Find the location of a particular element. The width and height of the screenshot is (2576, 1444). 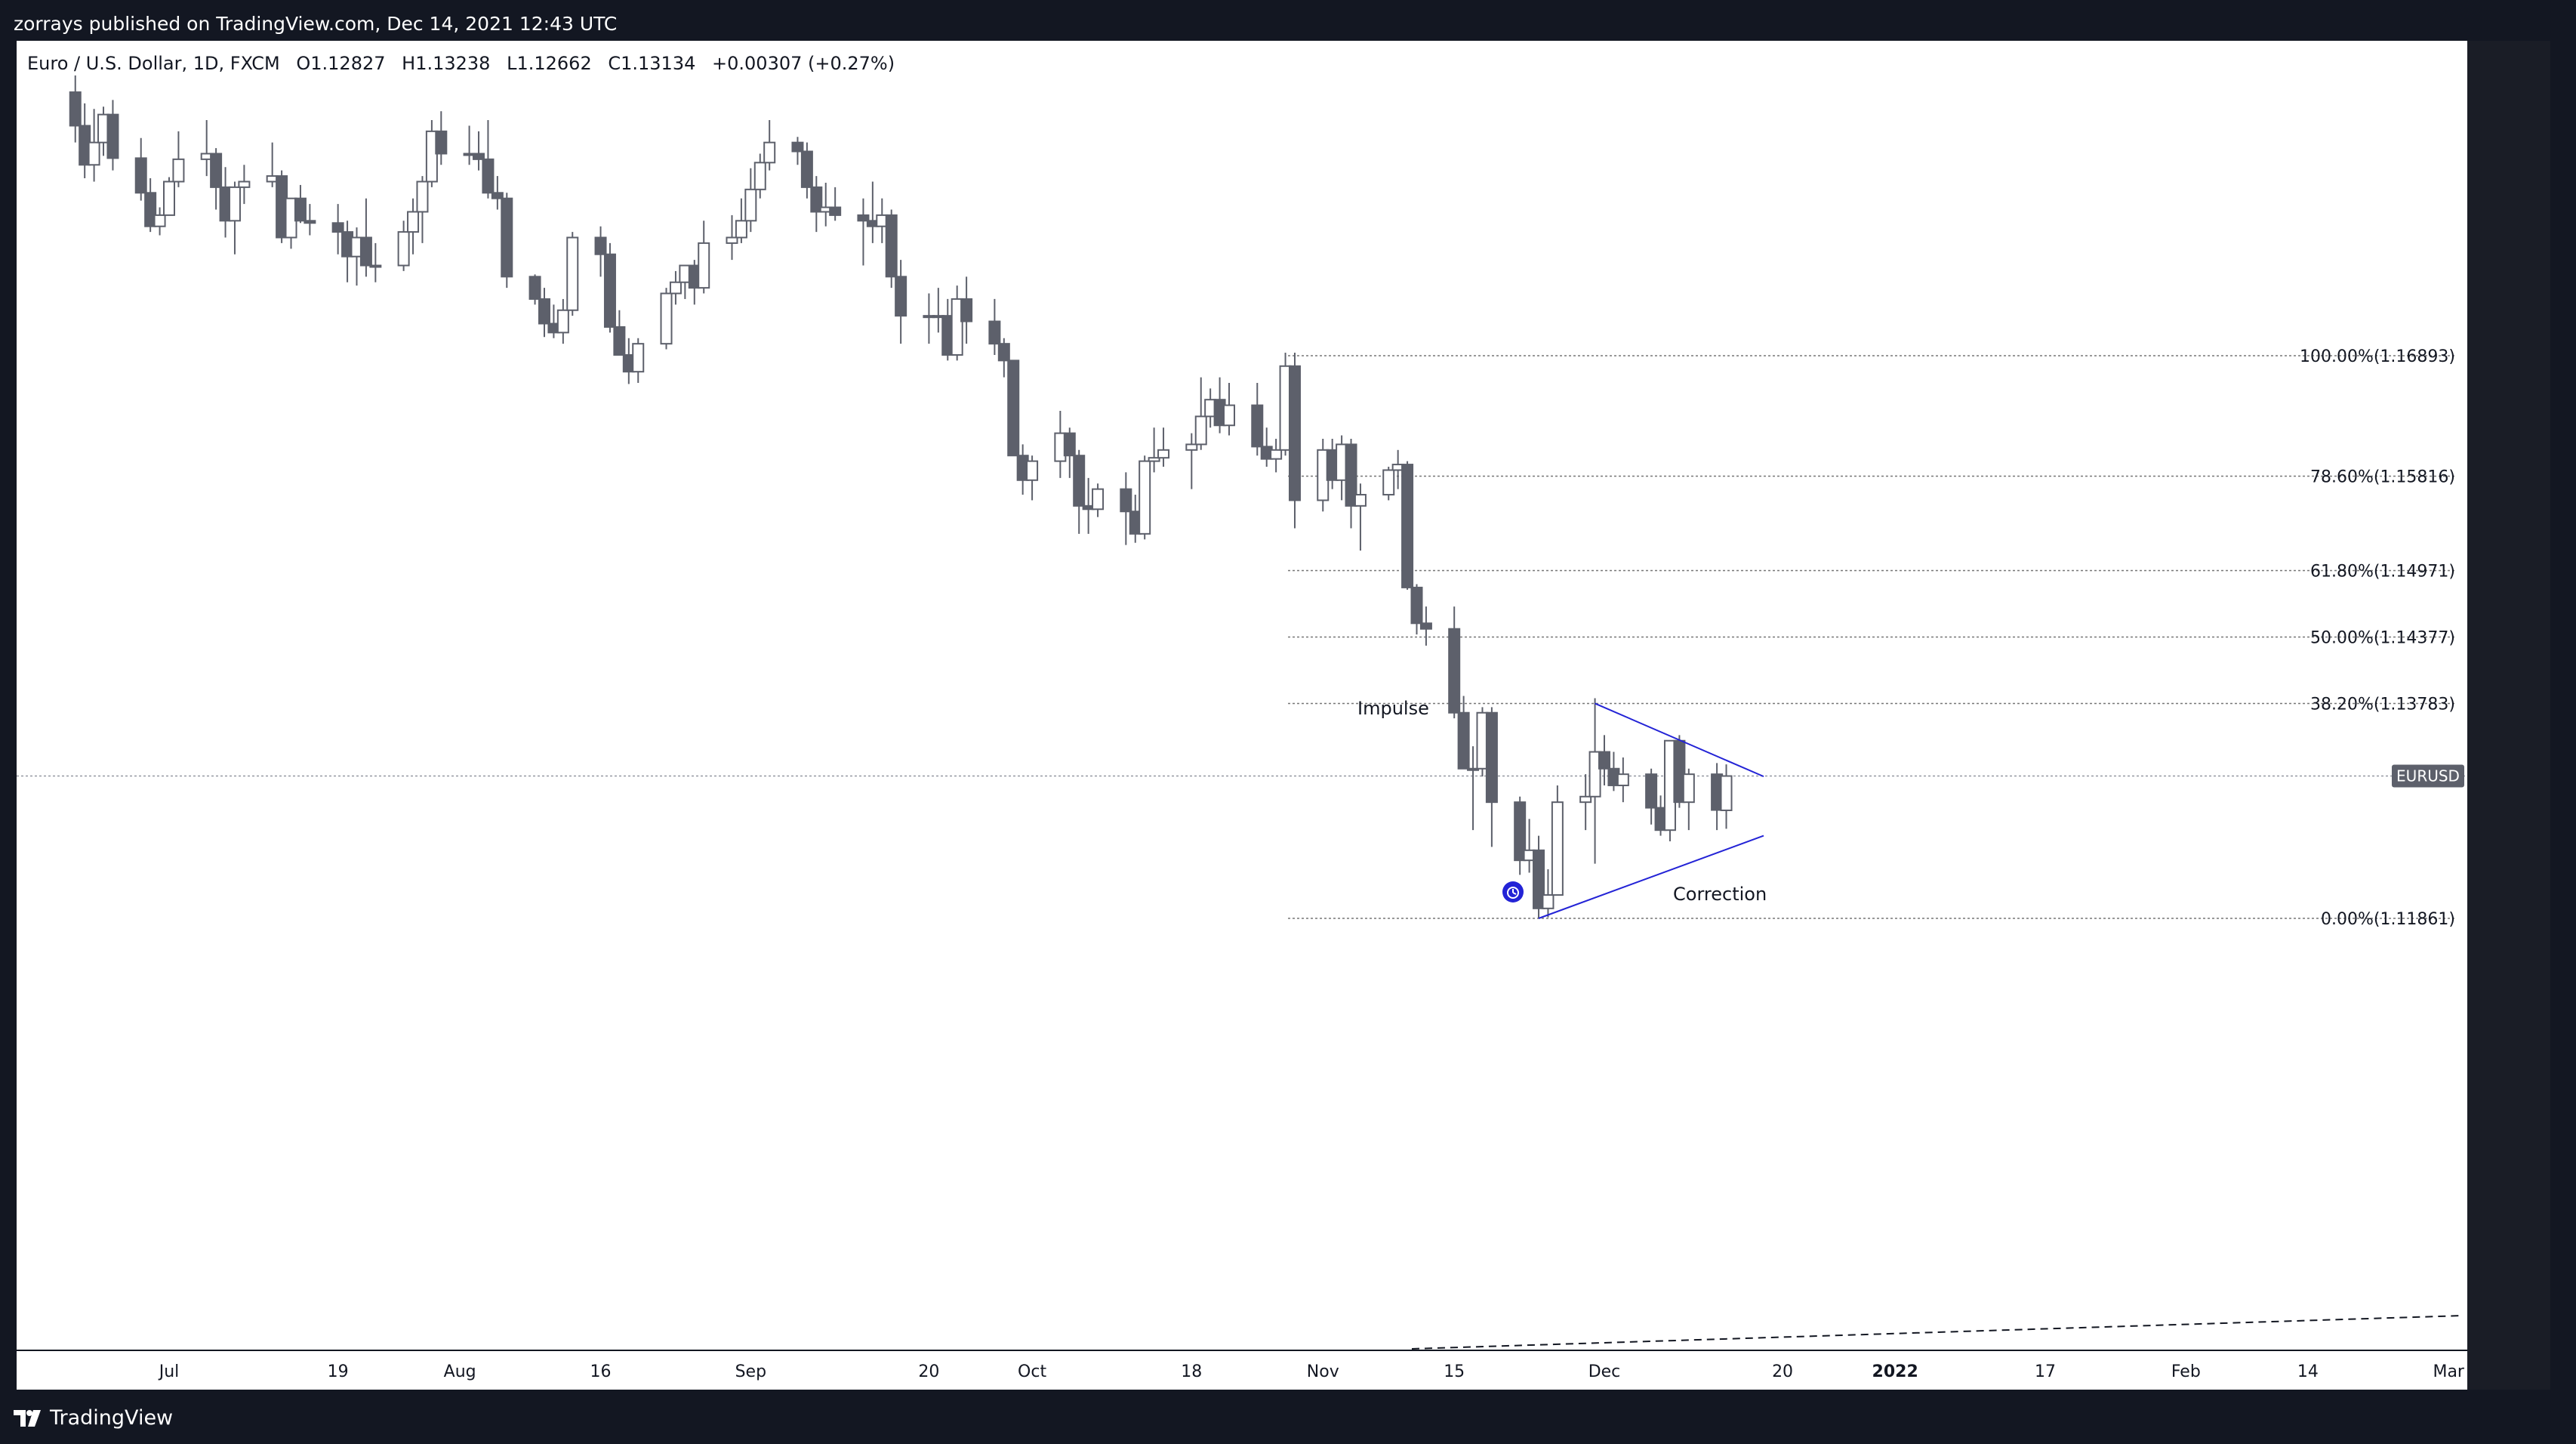

tradingview-logo: TradingView is located at coordinates (93, 1418).